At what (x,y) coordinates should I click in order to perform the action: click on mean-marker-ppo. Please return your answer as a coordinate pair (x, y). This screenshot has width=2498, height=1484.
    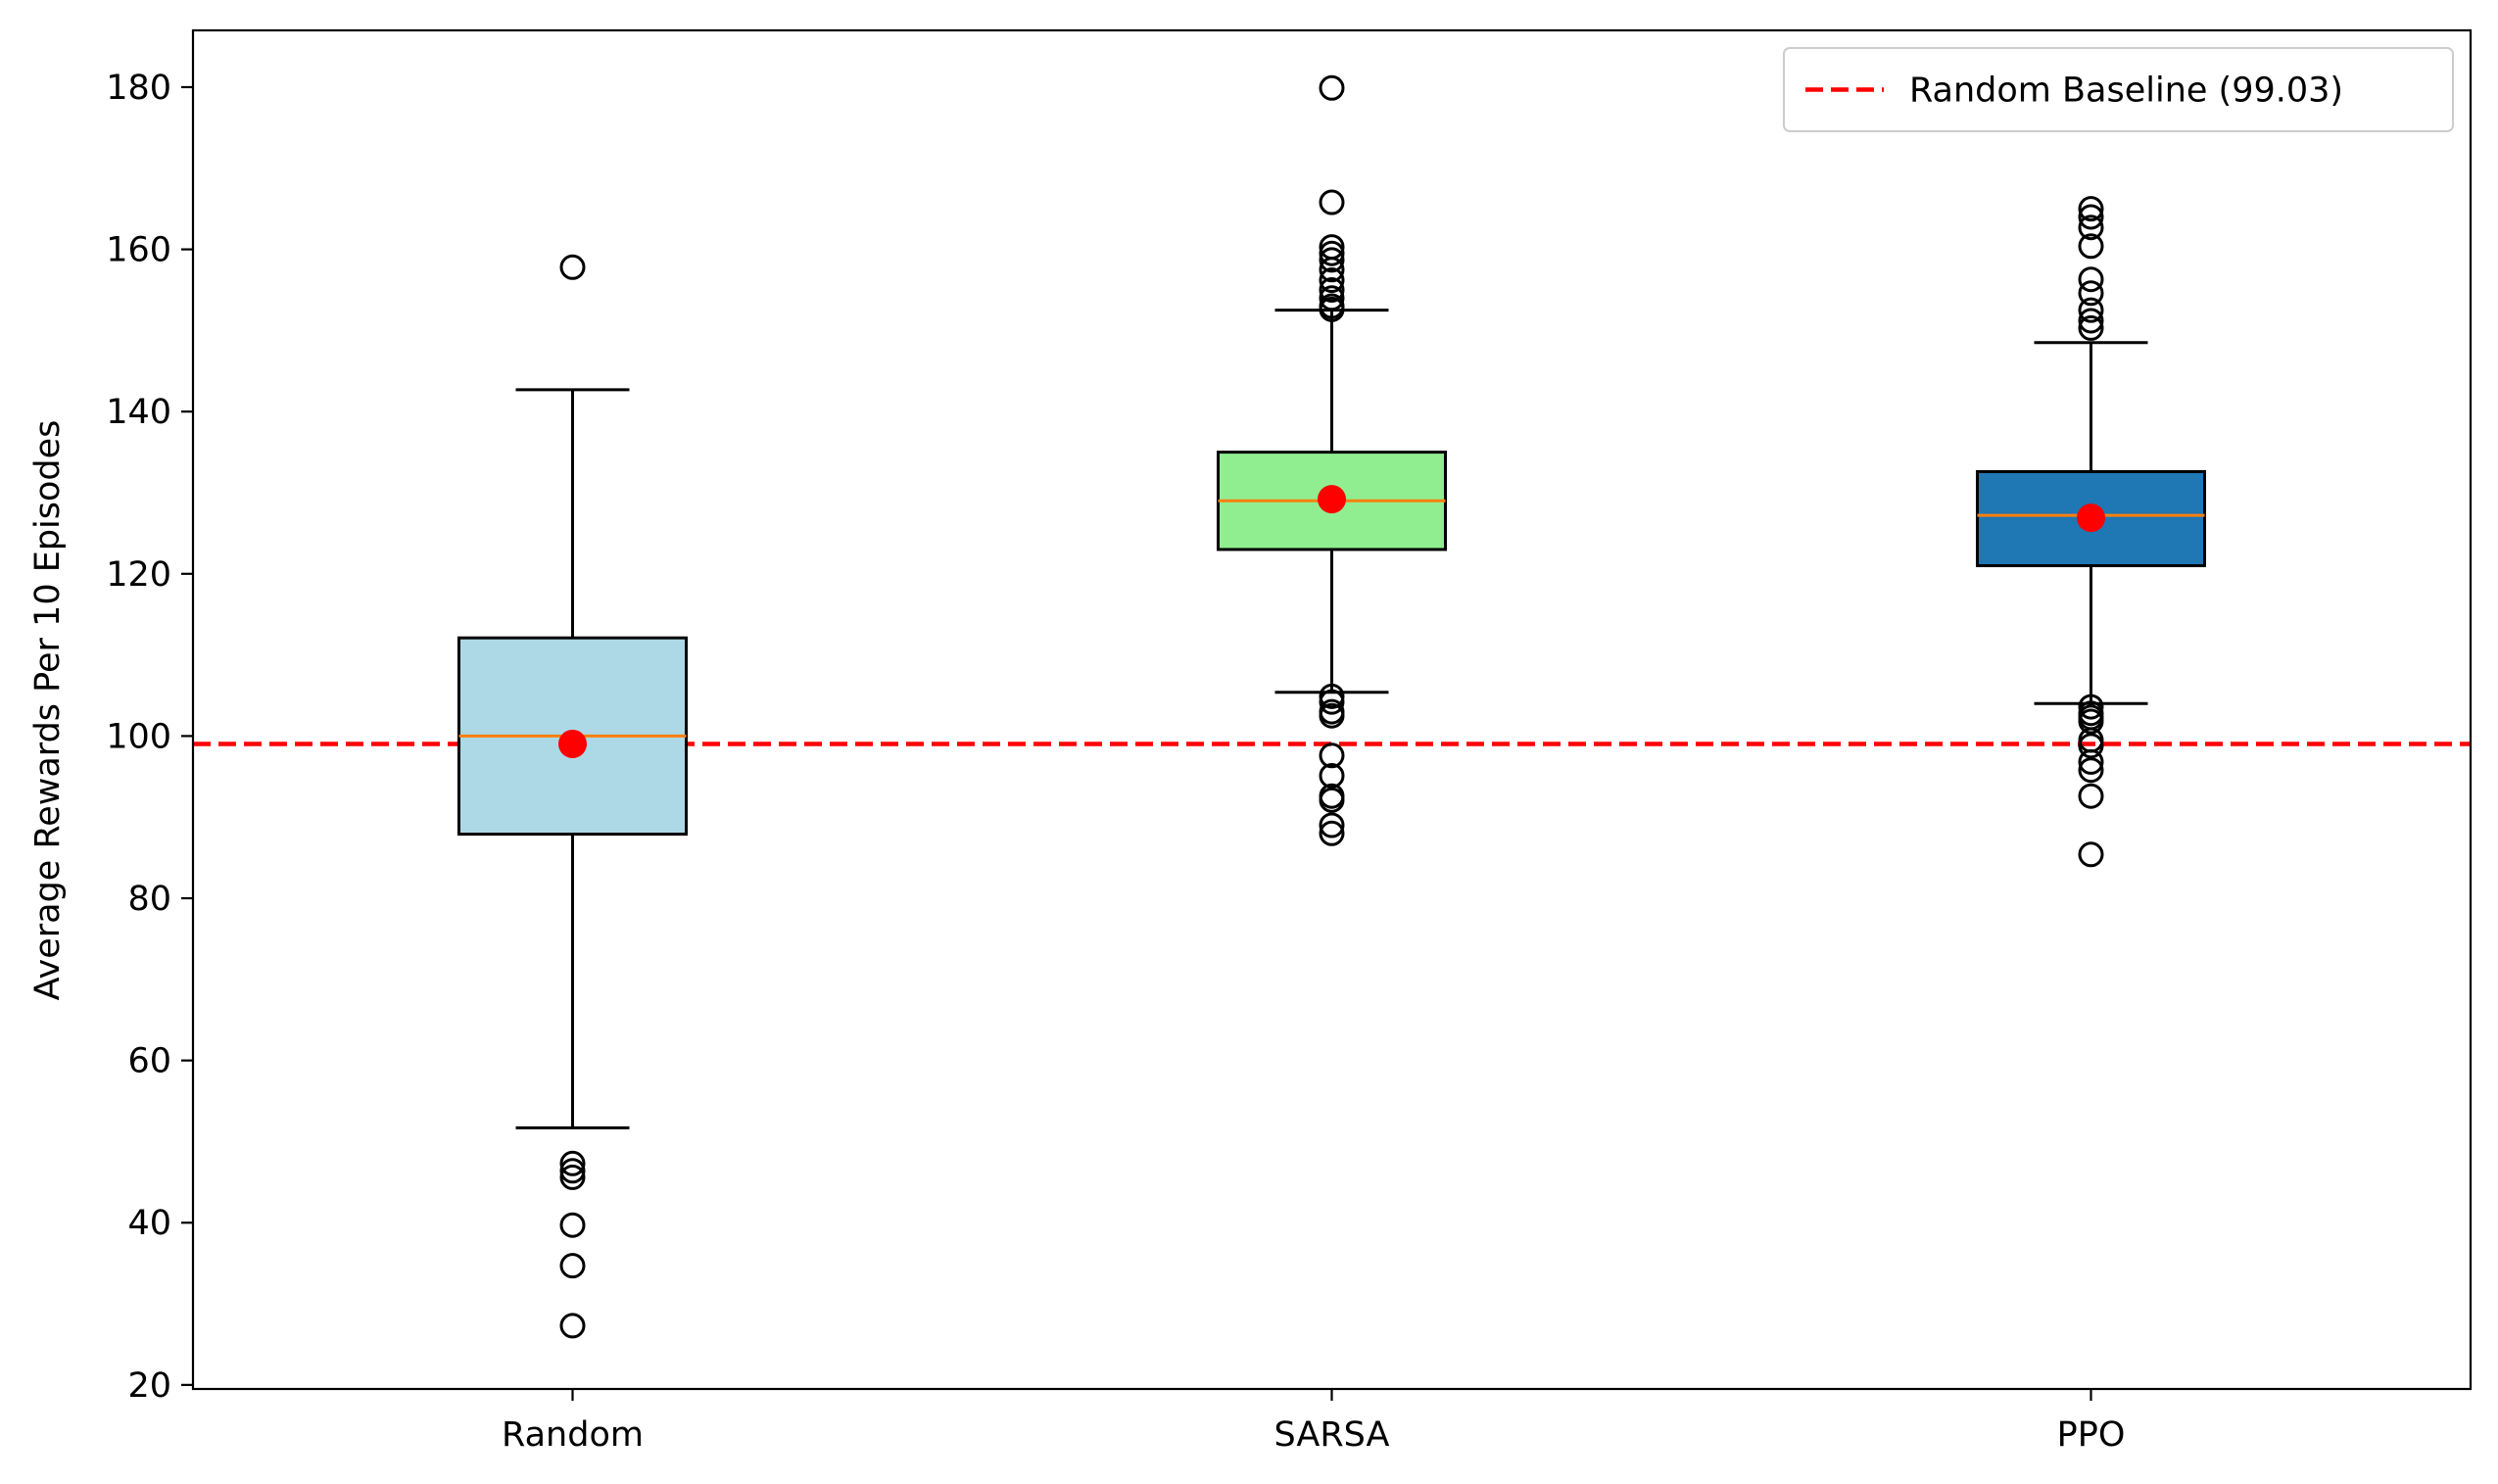
    Looking at the image, I should click on (2091, 518).